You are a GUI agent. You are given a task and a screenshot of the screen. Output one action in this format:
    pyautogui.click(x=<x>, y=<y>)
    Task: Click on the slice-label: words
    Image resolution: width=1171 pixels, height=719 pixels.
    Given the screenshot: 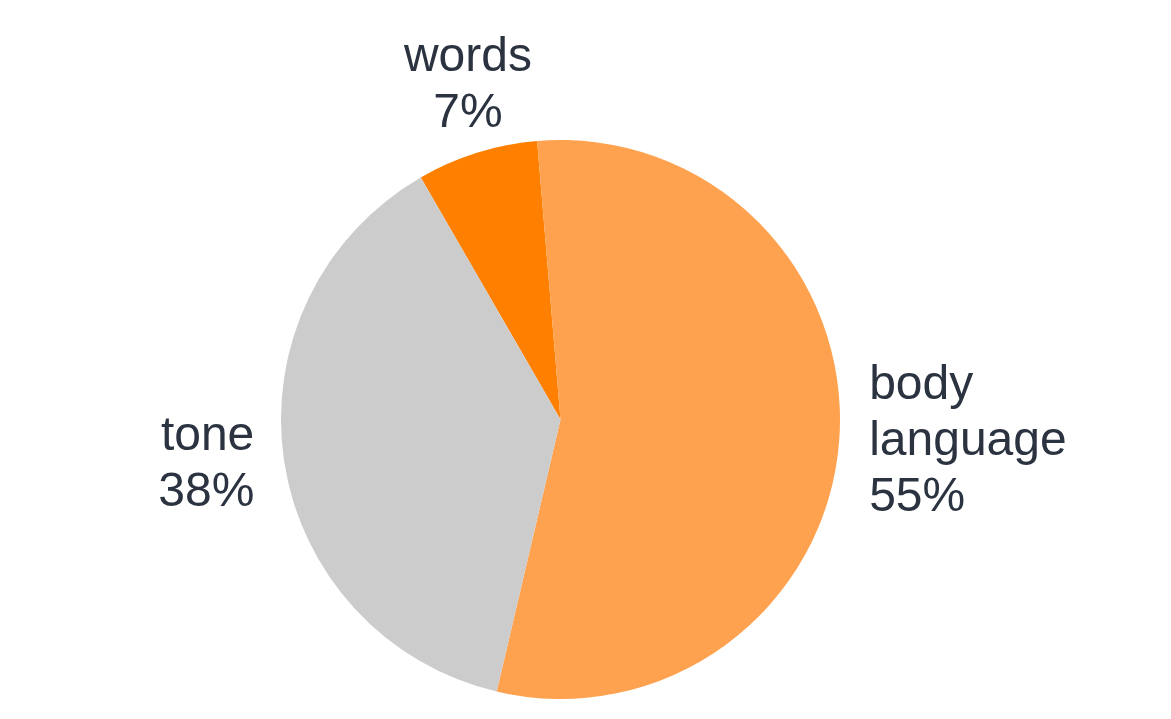 What is the action you would take?
    pyautogui.click(x=467, y=55)
    